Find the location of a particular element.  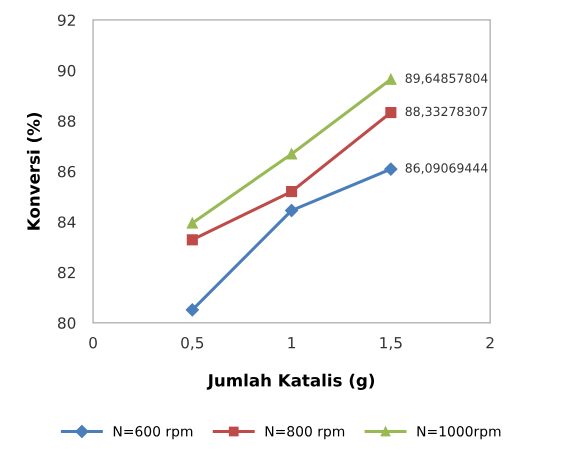

x-tick-label: 2 is located at coordinates (490, 342).